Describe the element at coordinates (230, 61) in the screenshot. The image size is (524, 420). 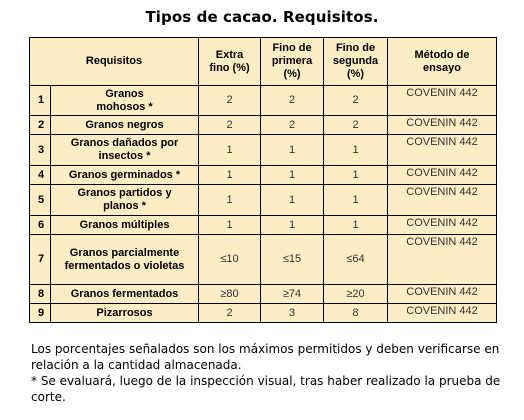
I see `header-extra-fino: Extra fino (%)` at that location.